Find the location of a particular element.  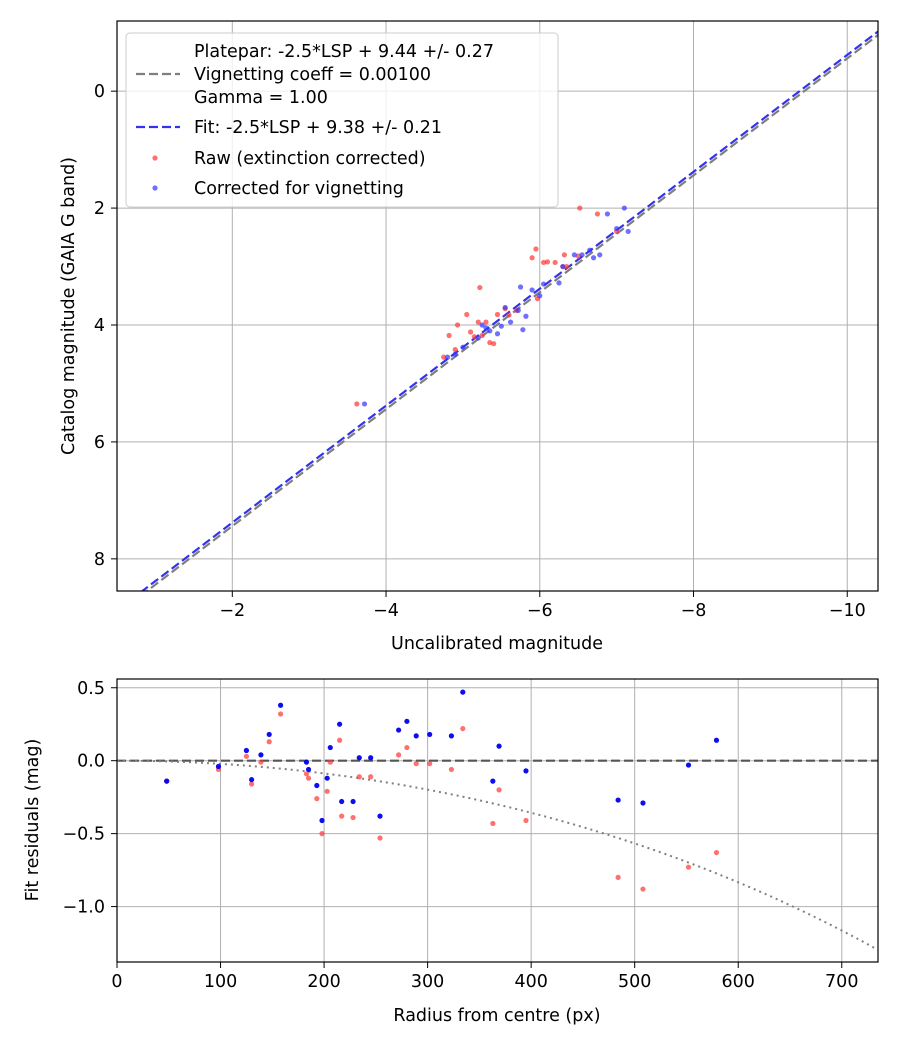

legend-entry-gamma: Gamma = 1.00 is located at coordinates (261, 98).